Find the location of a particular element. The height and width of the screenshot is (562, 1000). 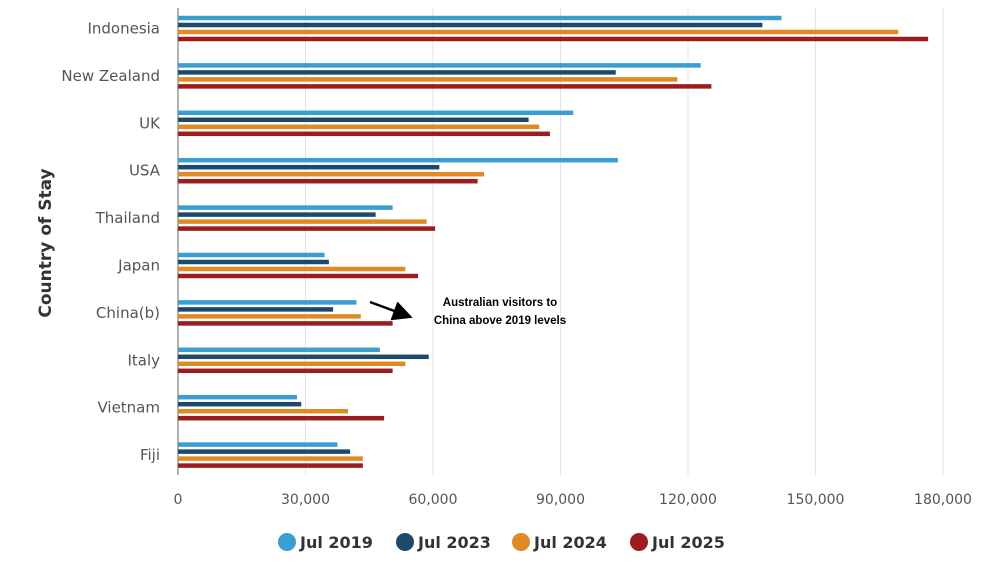

category-label: New Zealand is located at coordinates (110, 76).